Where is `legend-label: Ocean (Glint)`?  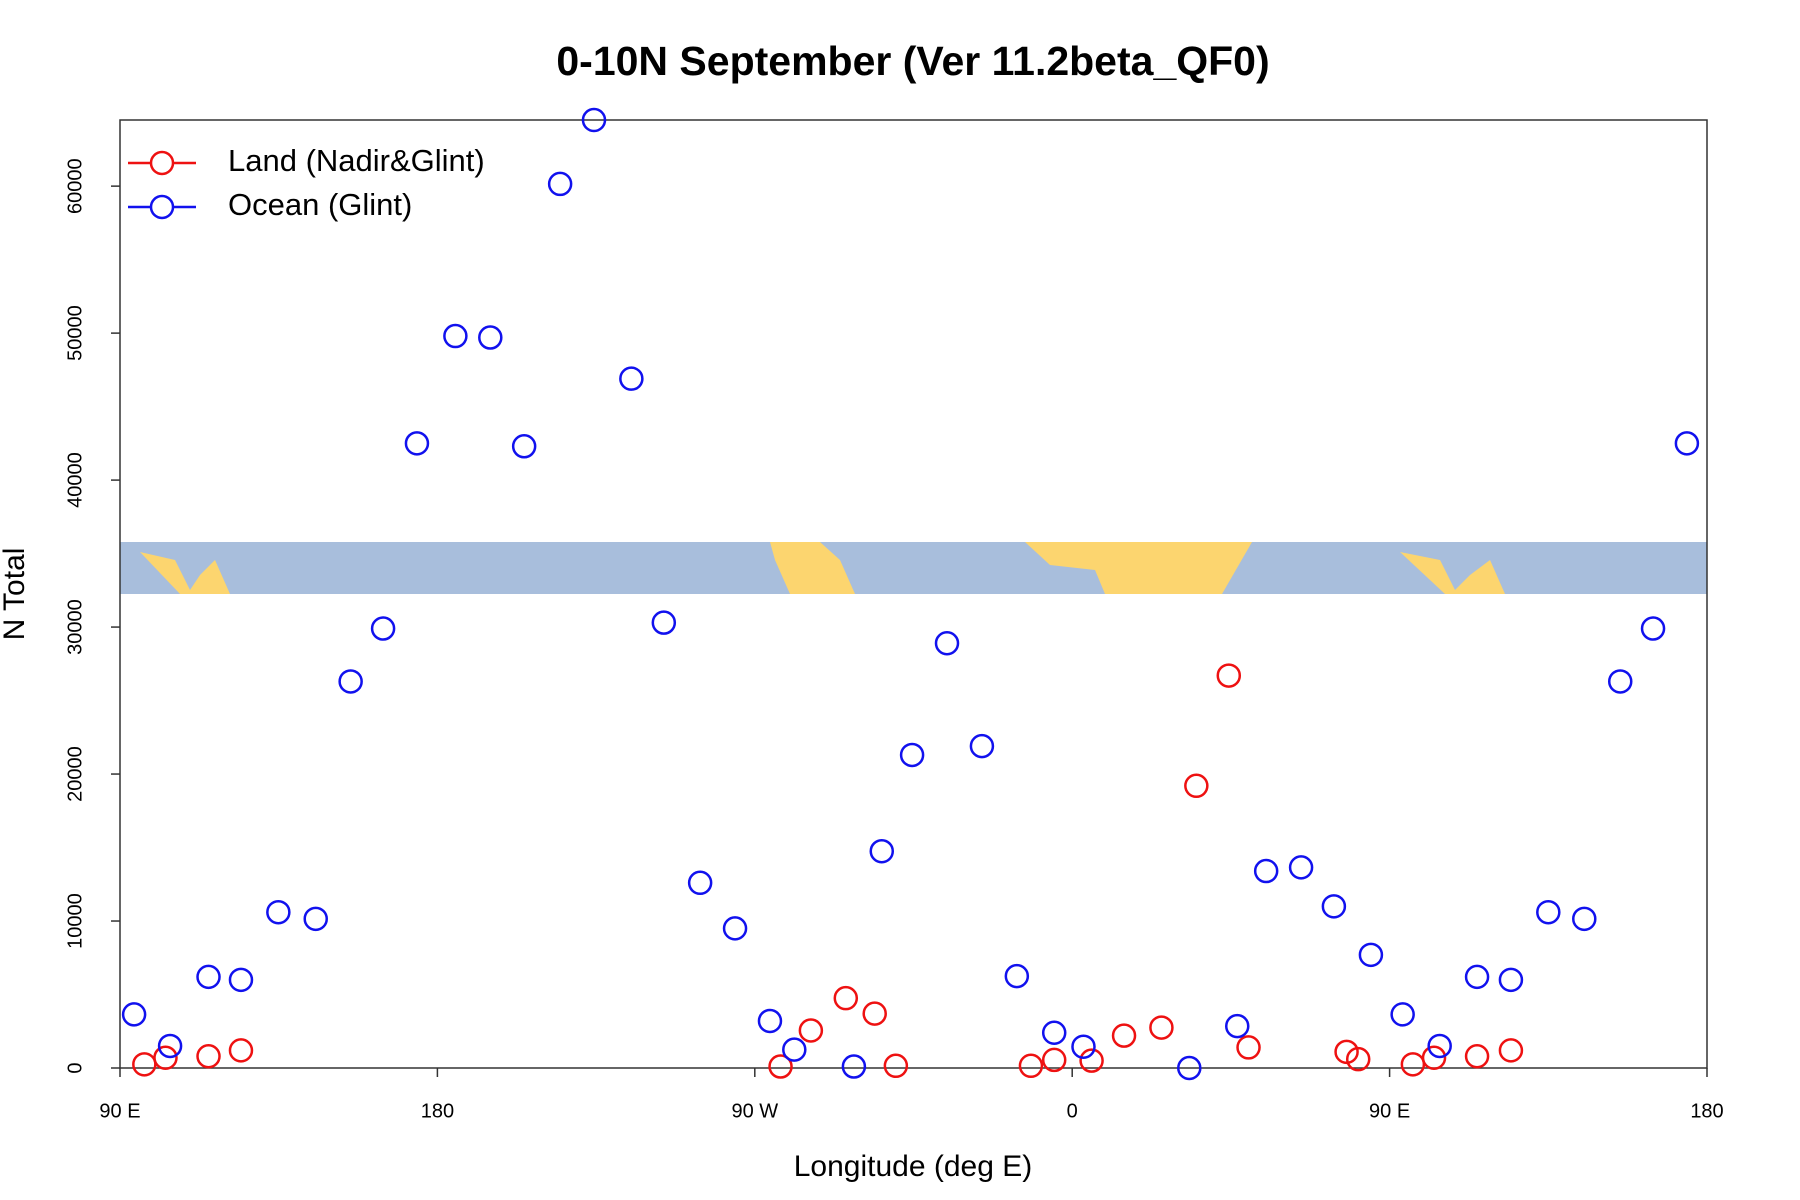 legend-label: Ocean (Glint) is located at coordinates (320, 204).